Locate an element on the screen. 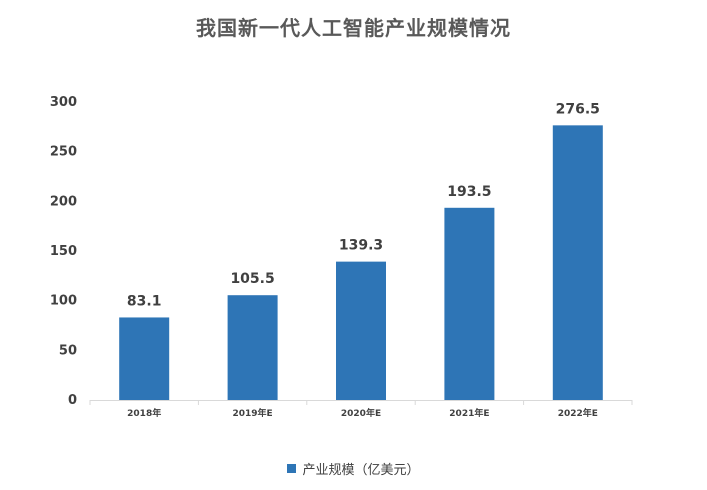 This screenshot has height=490, width=707. data-label: 105.5 is located at coordinates (252, 279).